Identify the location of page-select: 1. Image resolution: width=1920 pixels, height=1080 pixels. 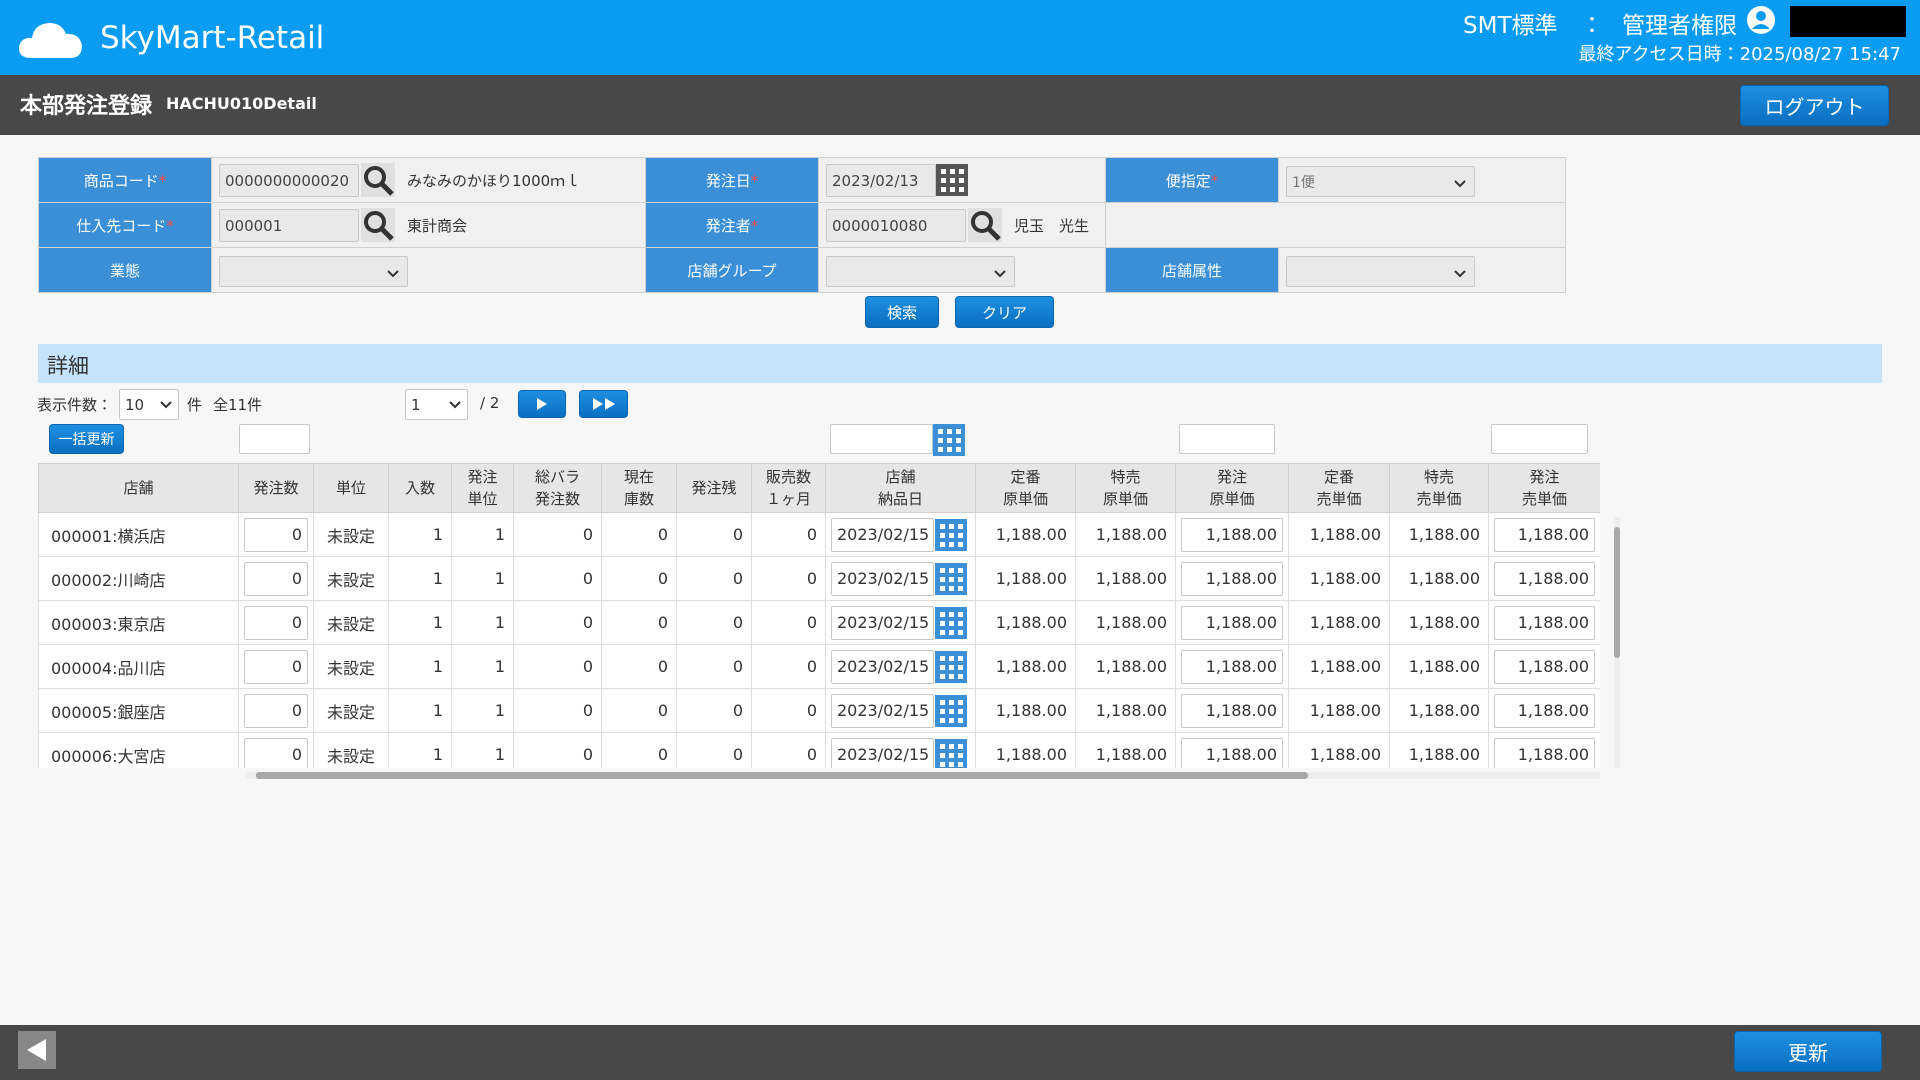
(436, 404).